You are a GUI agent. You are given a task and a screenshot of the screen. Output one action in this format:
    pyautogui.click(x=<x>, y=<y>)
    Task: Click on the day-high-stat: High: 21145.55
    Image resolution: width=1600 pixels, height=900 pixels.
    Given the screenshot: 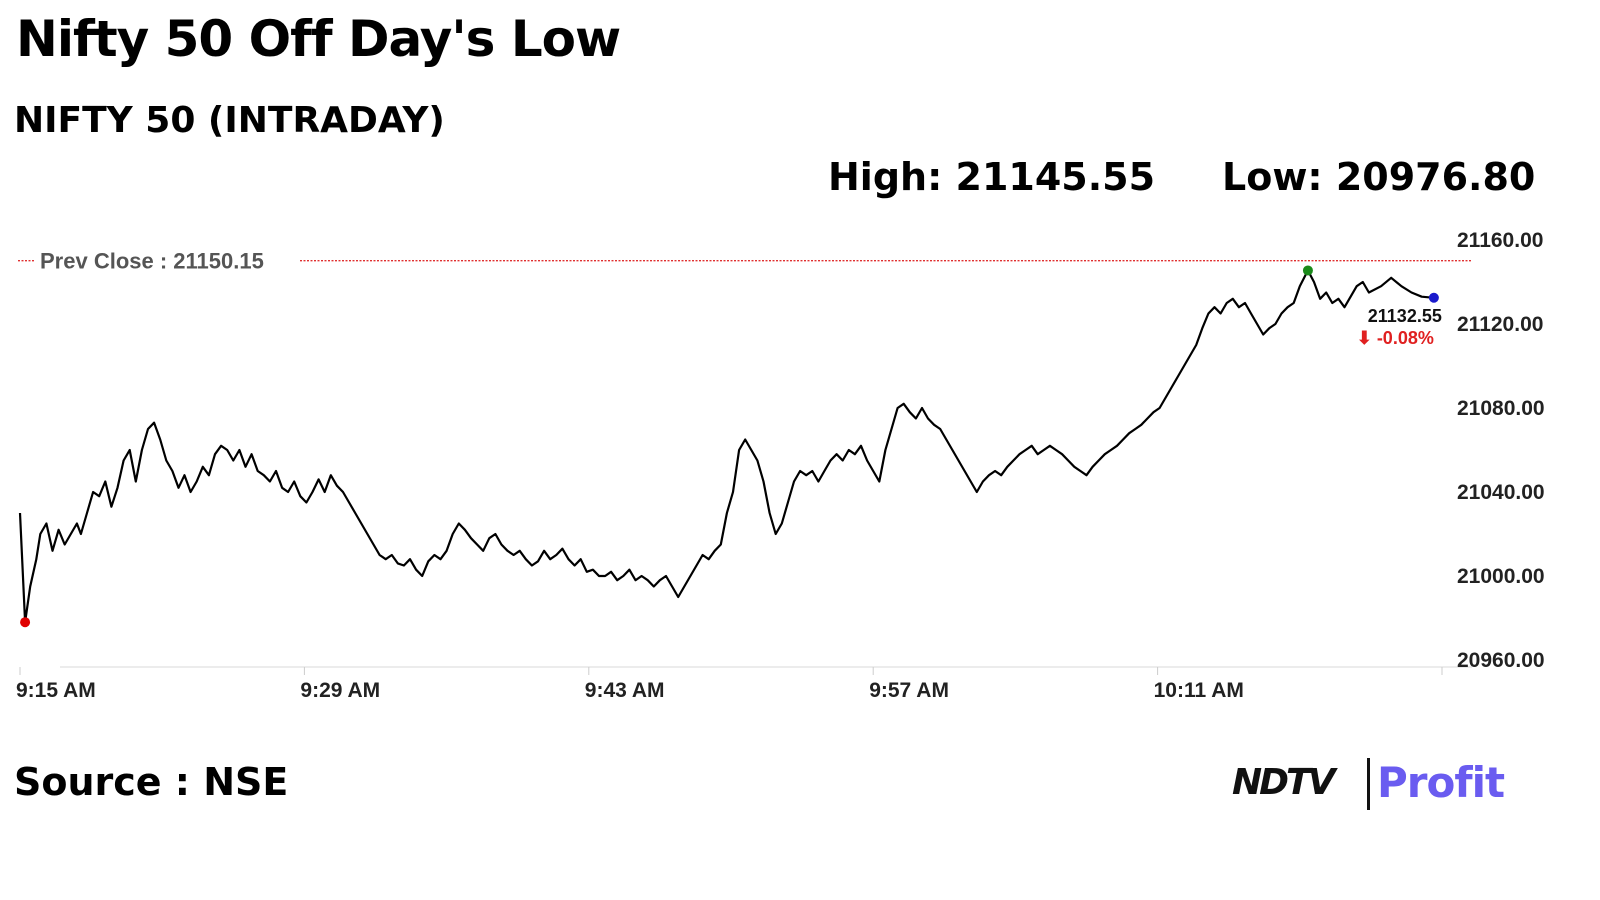 What is the action you would take?
    pyautogui.click(x=992, y=177)
    